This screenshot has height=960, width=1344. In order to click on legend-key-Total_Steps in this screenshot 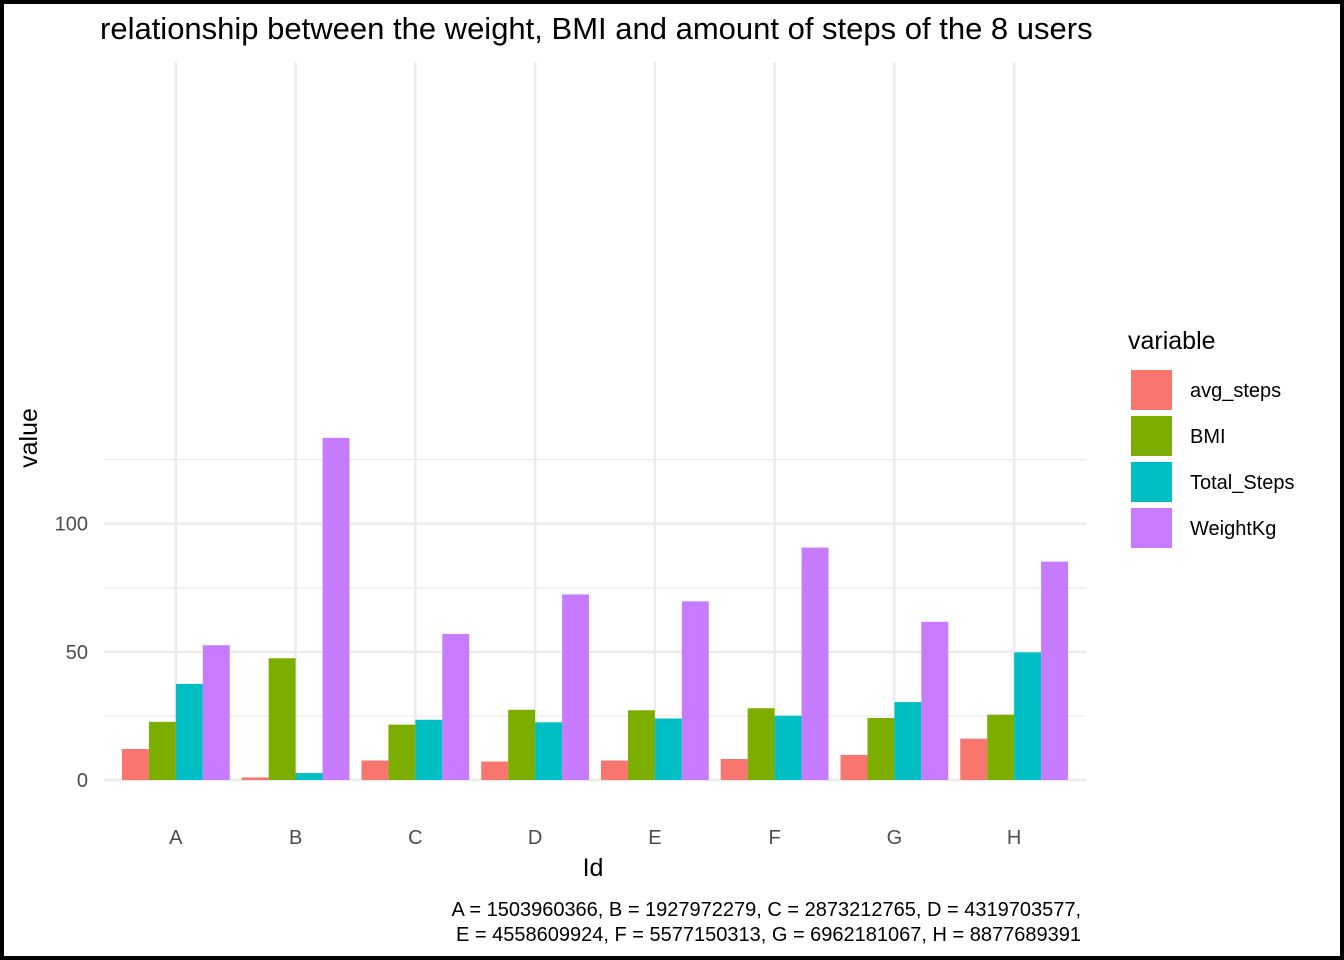, I will do `click(1151, 482)`.